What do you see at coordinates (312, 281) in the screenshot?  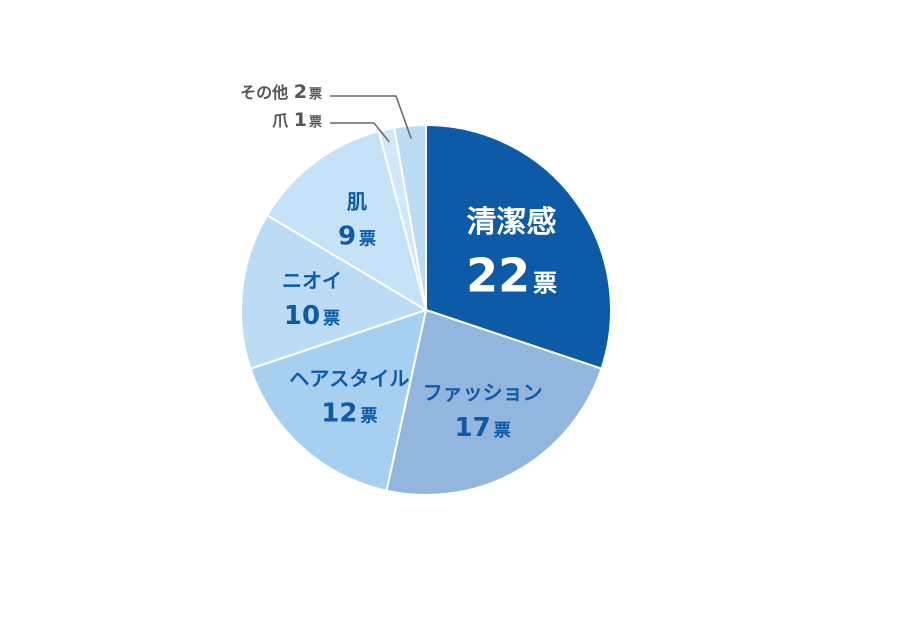 I see `slice-label-name: ニオイ` at bounding box center [312, 281].